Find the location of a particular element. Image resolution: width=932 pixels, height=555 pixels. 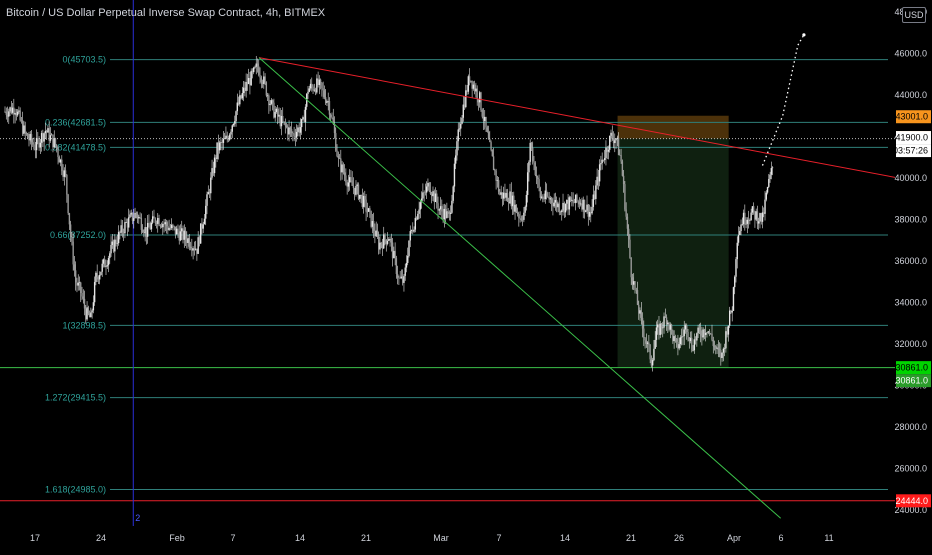

time-tick-label: 7 is located at coordinates (498, 538).